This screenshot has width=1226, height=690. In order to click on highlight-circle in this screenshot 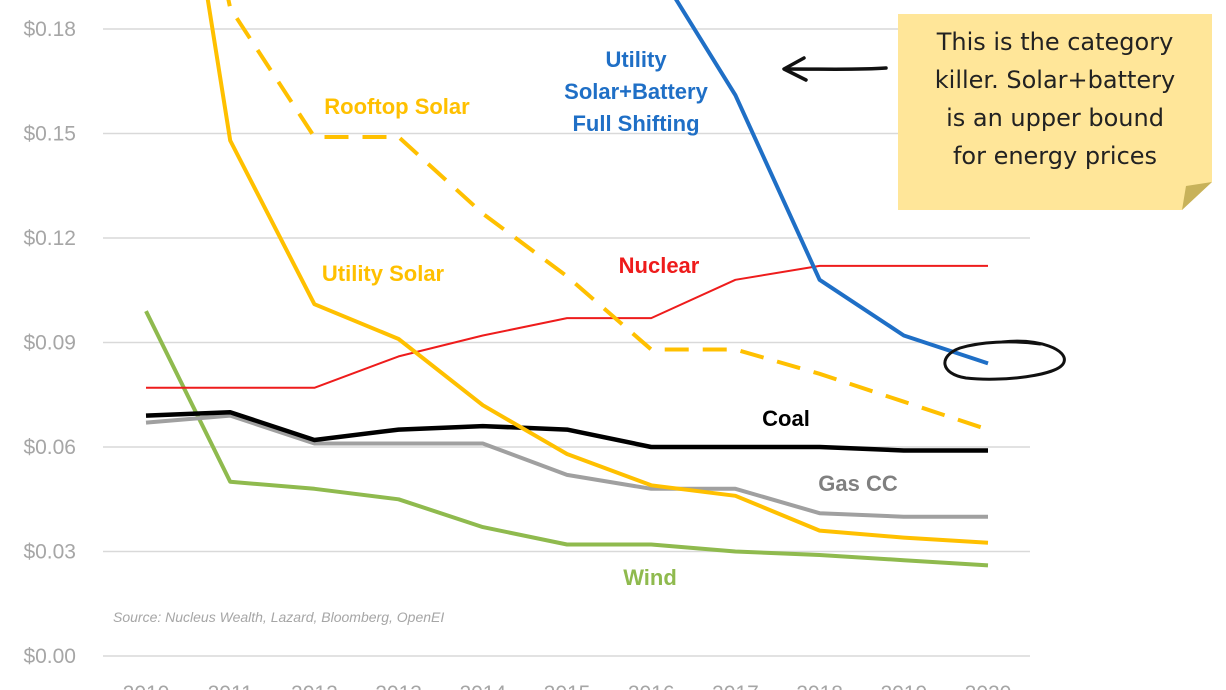, I will do `click(1004, 360)`.